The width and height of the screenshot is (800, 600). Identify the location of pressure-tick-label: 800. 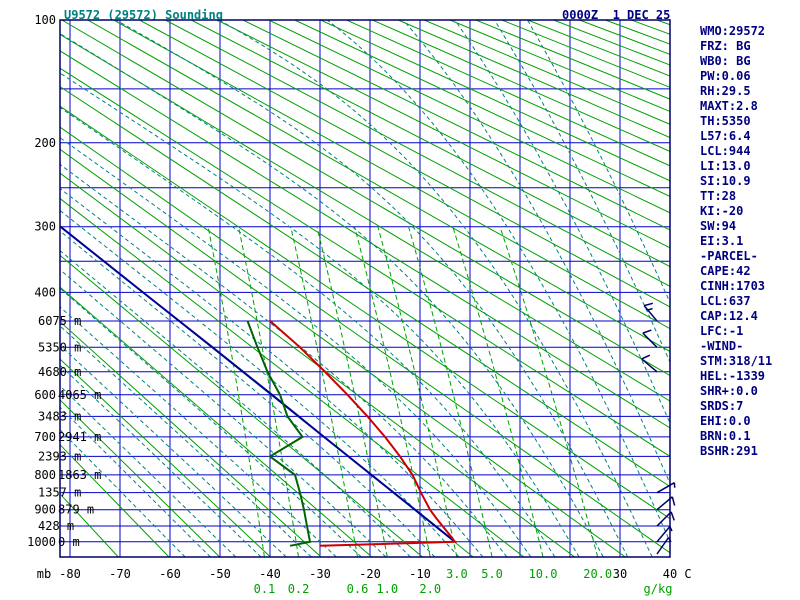
(45, 475).